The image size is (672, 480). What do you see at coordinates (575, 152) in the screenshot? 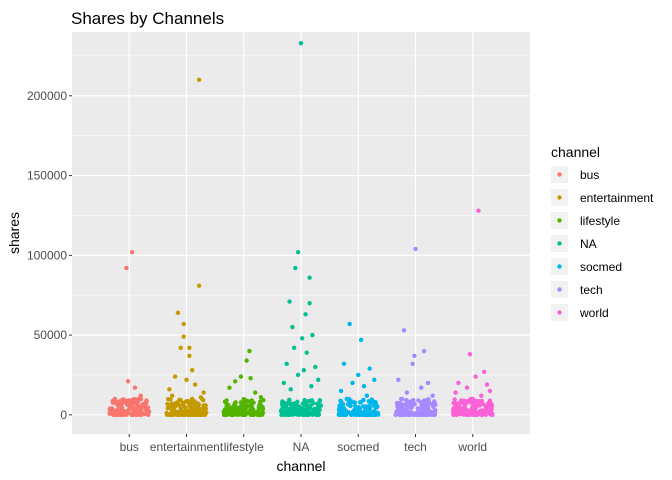
I see `legend-title: channel` at bounding box center [575, 152].